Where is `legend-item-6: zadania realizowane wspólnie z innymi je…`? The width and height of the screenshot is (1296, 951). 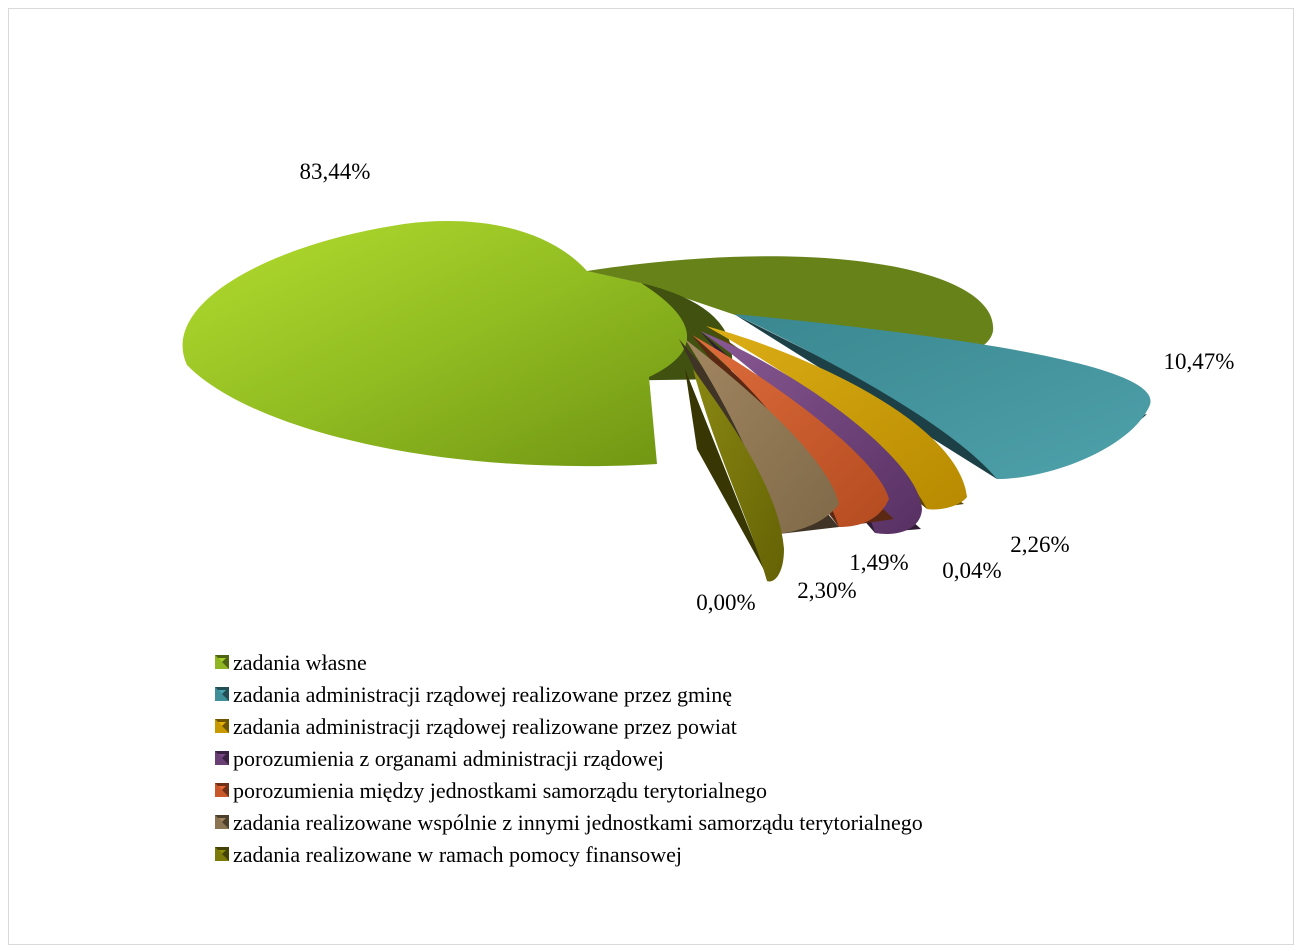 legend-item-6: zadania realizowane wspólnie z innymi je… is located at coordinates (569, 822).